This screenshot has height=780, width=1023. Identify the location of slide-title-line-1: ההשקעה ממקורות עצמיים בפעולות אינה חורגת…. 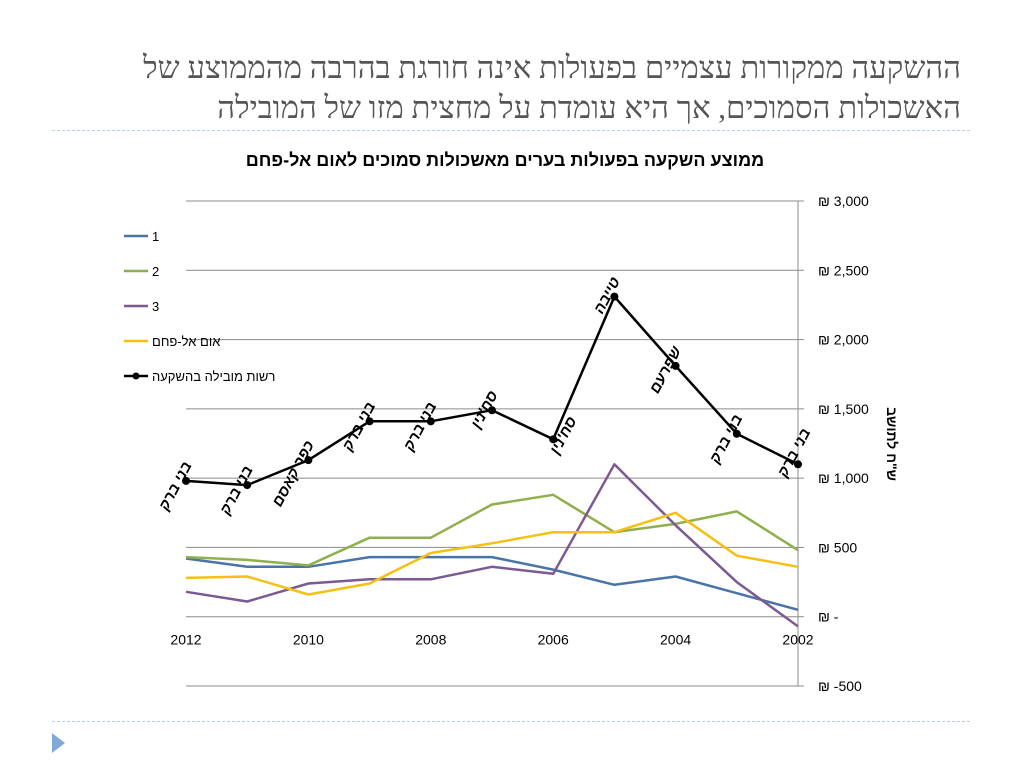
(552, 67).